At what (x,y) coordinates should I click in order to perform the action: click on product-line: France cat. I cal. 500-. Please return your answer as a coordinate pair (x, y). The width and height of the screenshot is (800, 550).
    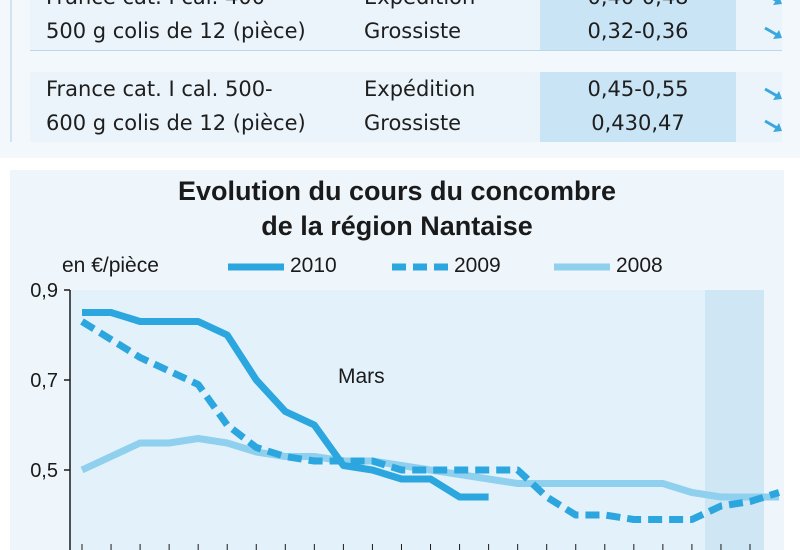
    Looking at the image, I should click on (159, 89).